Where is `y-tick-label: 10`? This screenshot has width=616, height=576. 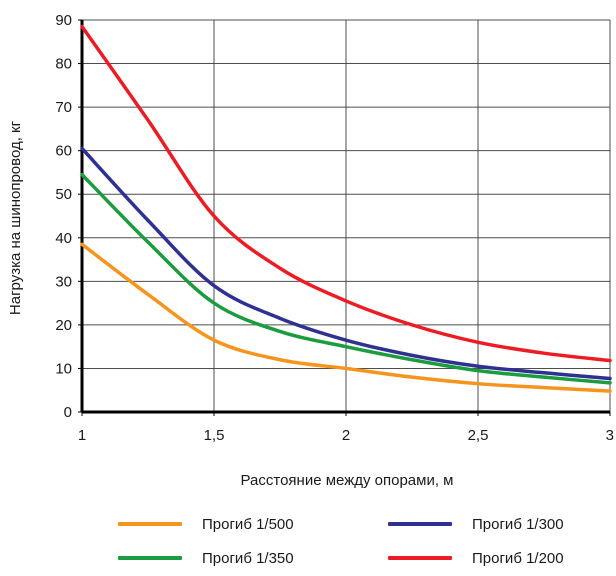 y-tick-label: 10 is located at coordinates (63, 368).